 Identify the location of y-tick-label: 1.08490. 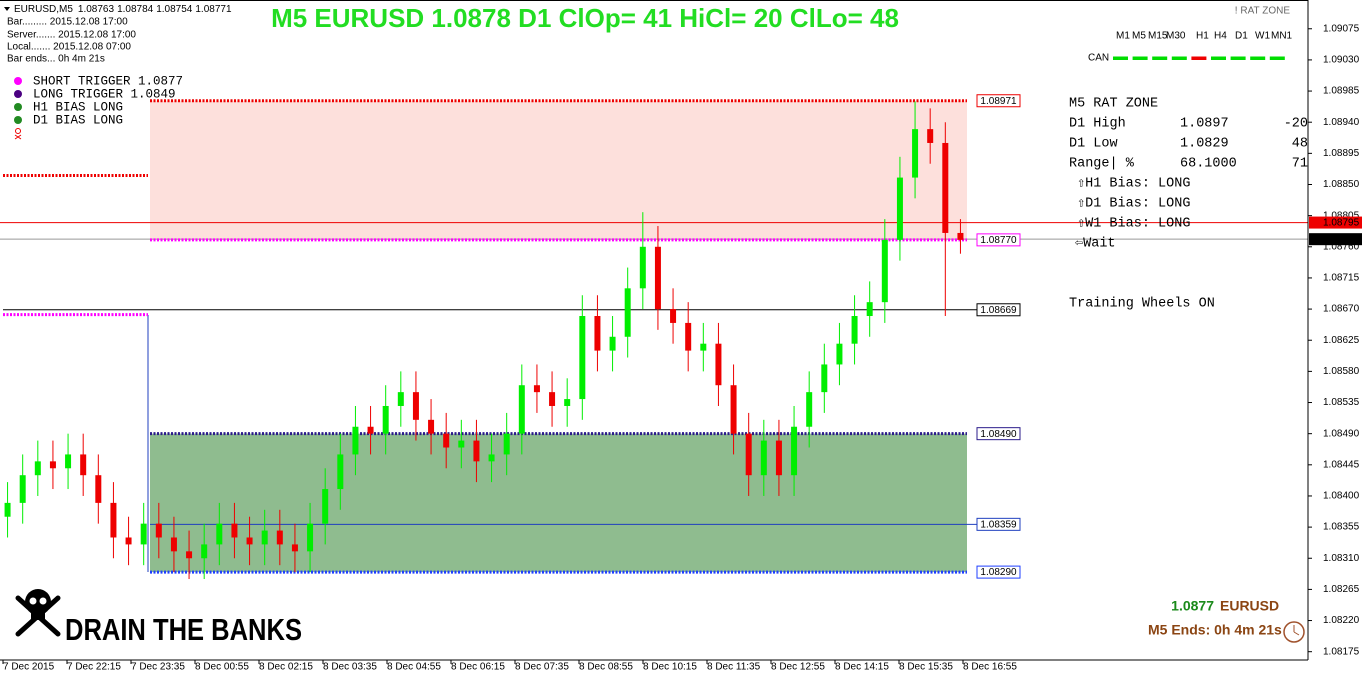
(1341, 433).